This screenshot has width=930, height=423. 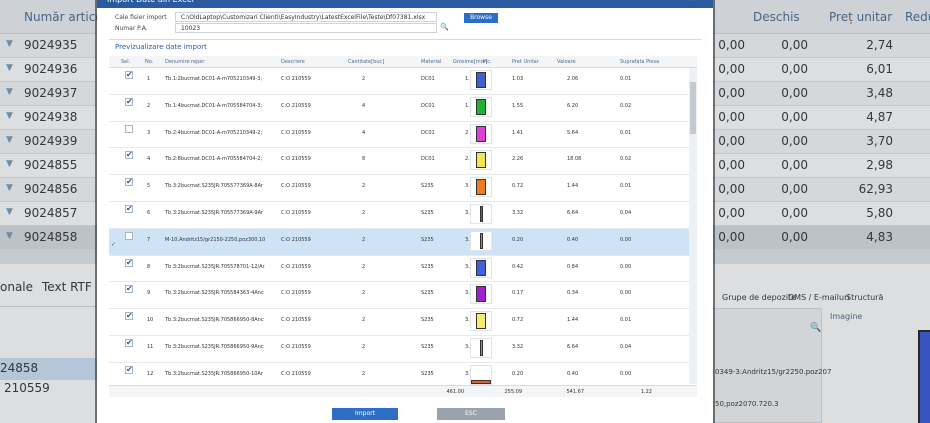 What do you see at coordinates (471, 414) in the screenshot?
I see `cancel-button: ESC` at bounding box center [471, 414].